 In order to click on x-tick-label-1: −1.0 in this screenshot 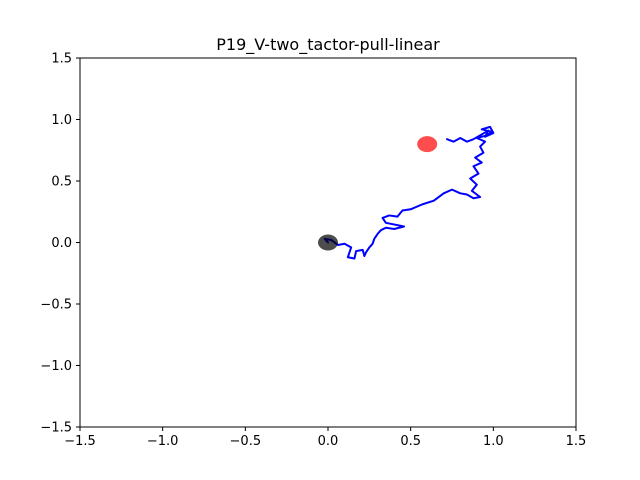, I will do `click(163, 441)`.